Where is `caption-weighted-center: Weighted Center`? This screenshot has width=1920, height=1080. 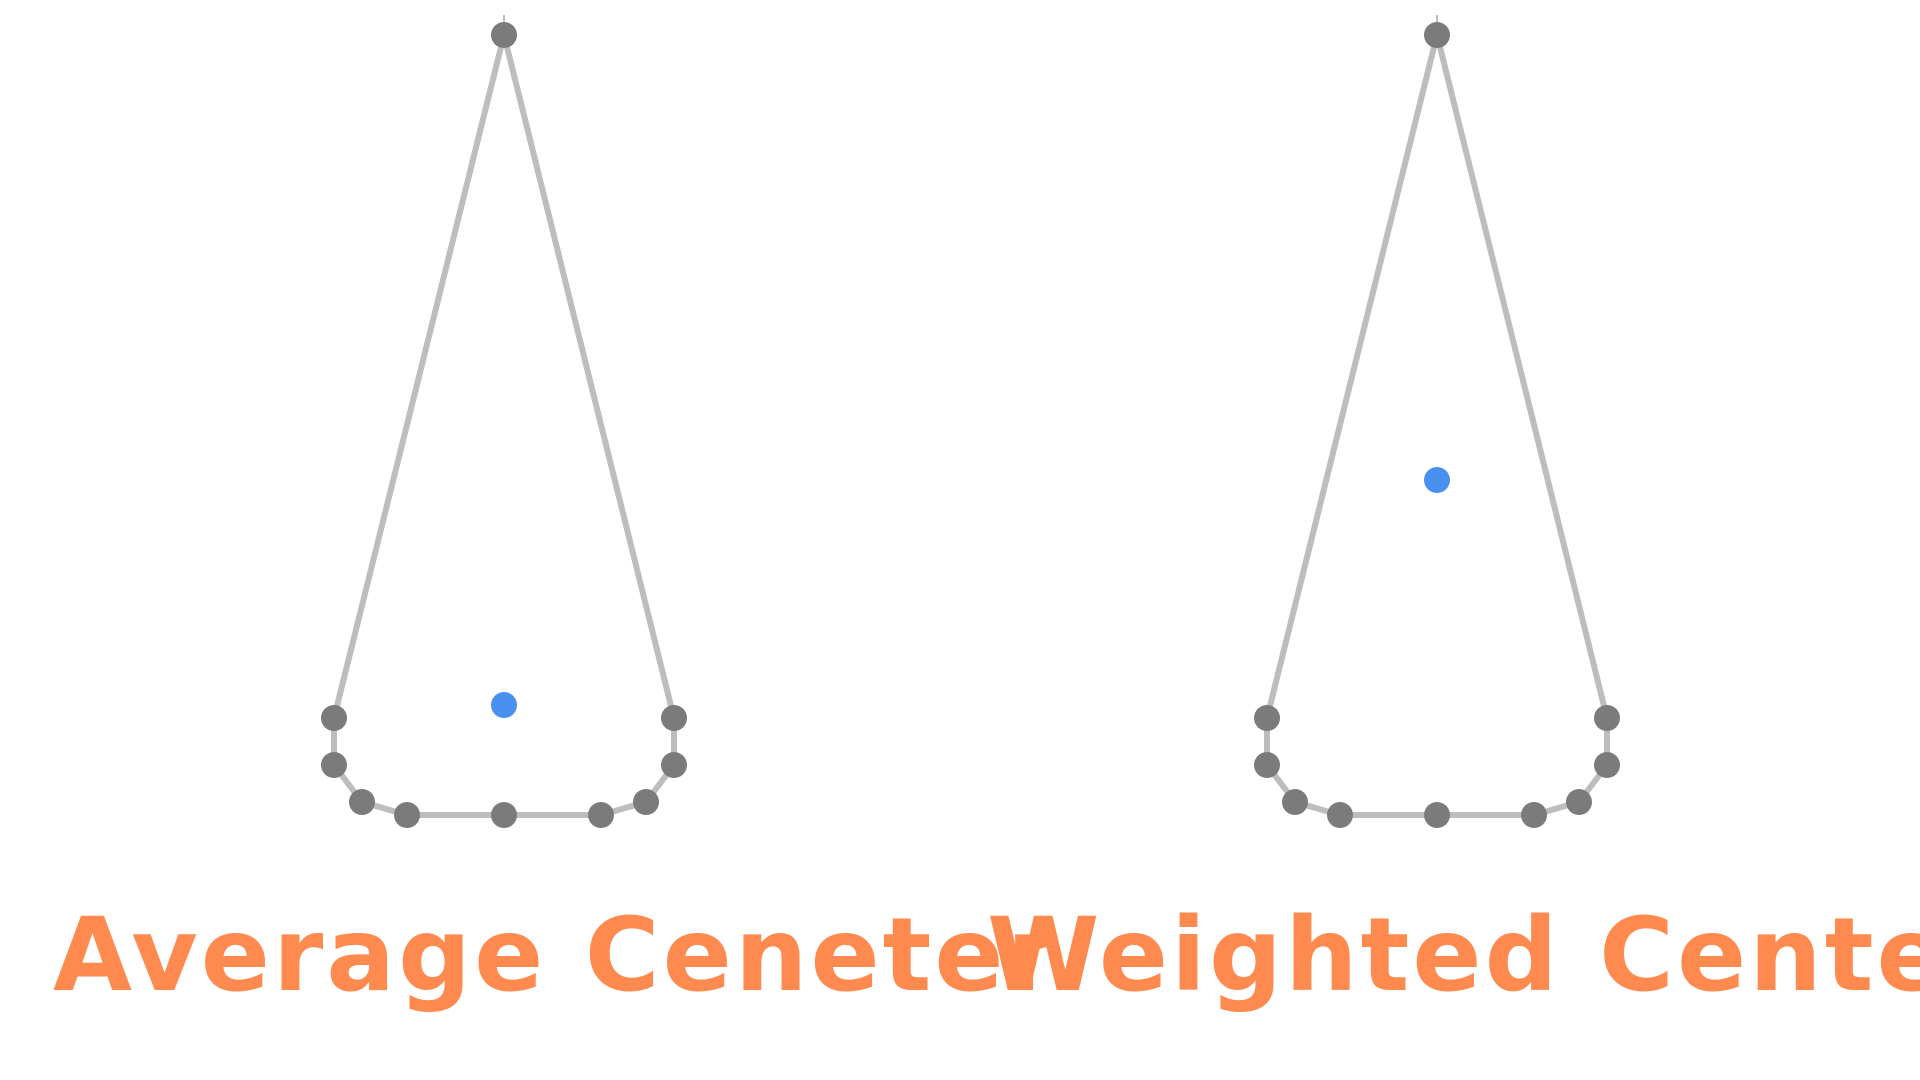
caption-weighted-center: Weighted Center is located at coordinates (1453, 955).